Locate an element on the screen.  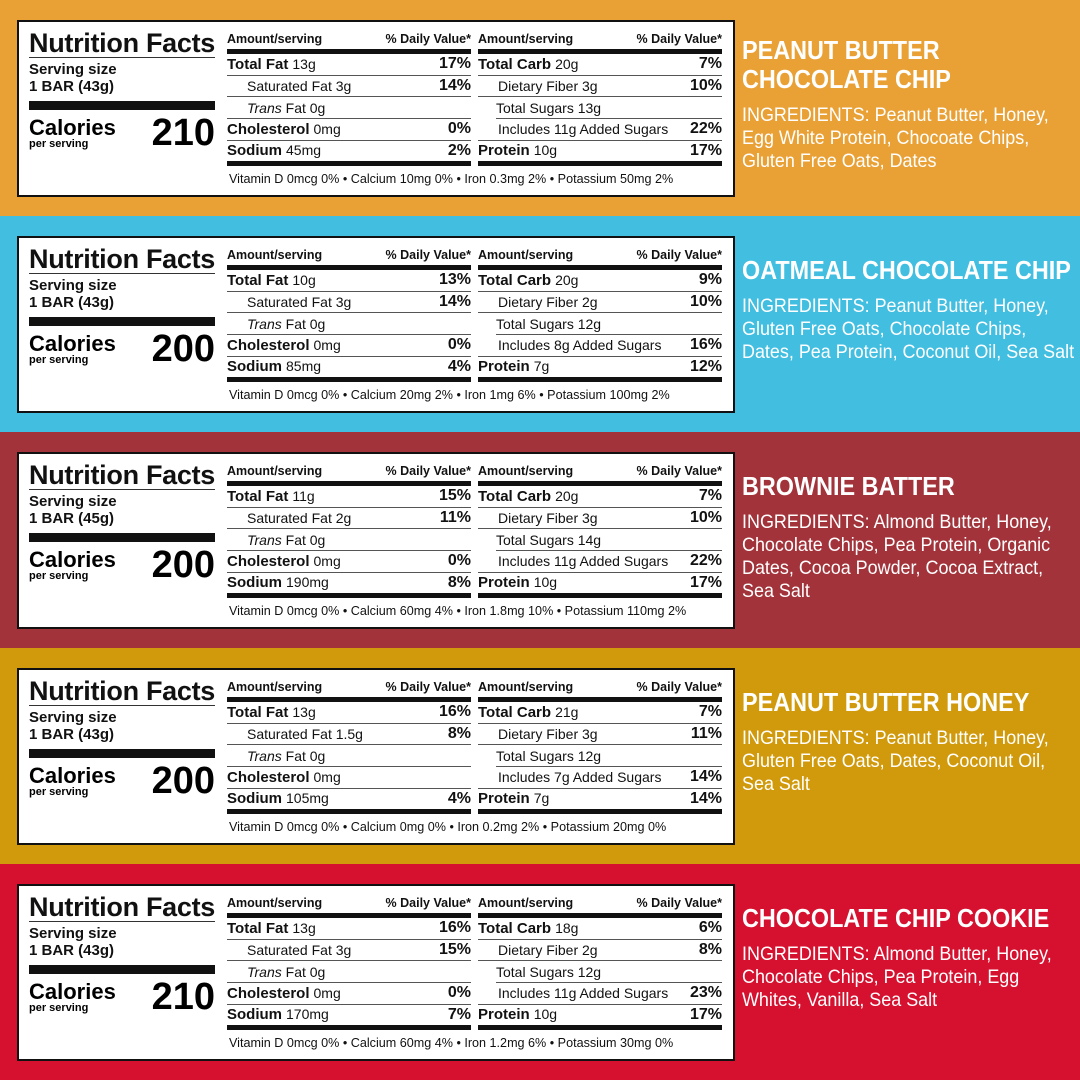
nutrient-name: Includes 11g Added Sugars is located at coordinates (583, 993).